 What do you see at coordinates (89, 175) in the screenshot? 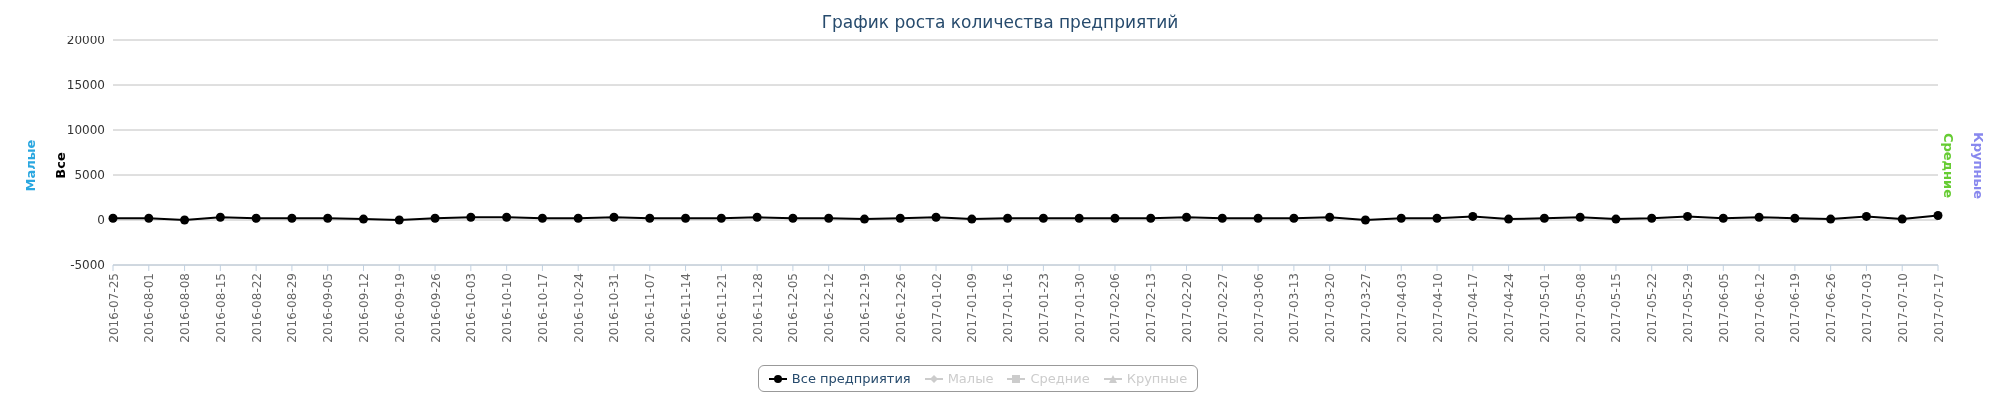
I see `y-tick-label: 5000` at bounding box center [89, 175].